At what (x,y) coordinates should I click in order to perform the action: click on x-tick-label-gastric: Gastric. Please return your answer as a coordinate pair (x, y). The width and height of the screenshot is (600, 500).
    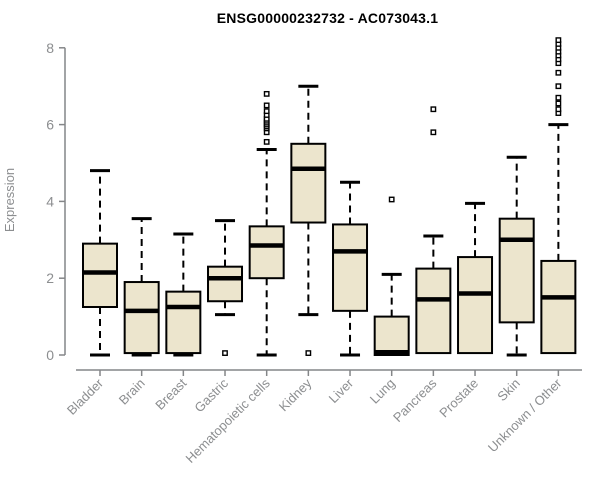
    Looking at the image, I should click on (211, 395).